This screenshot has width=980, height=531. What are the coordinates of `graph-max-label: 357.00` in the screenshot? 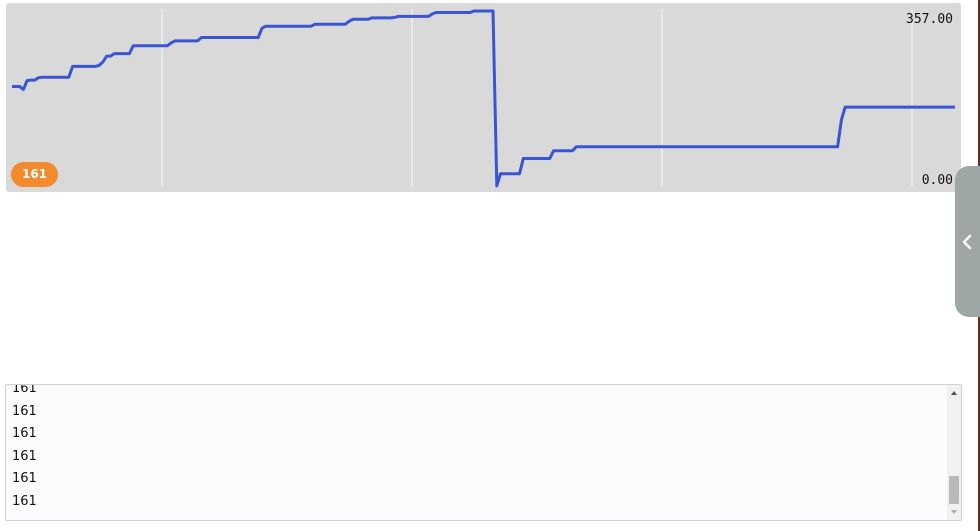 It's located at (929, 19).